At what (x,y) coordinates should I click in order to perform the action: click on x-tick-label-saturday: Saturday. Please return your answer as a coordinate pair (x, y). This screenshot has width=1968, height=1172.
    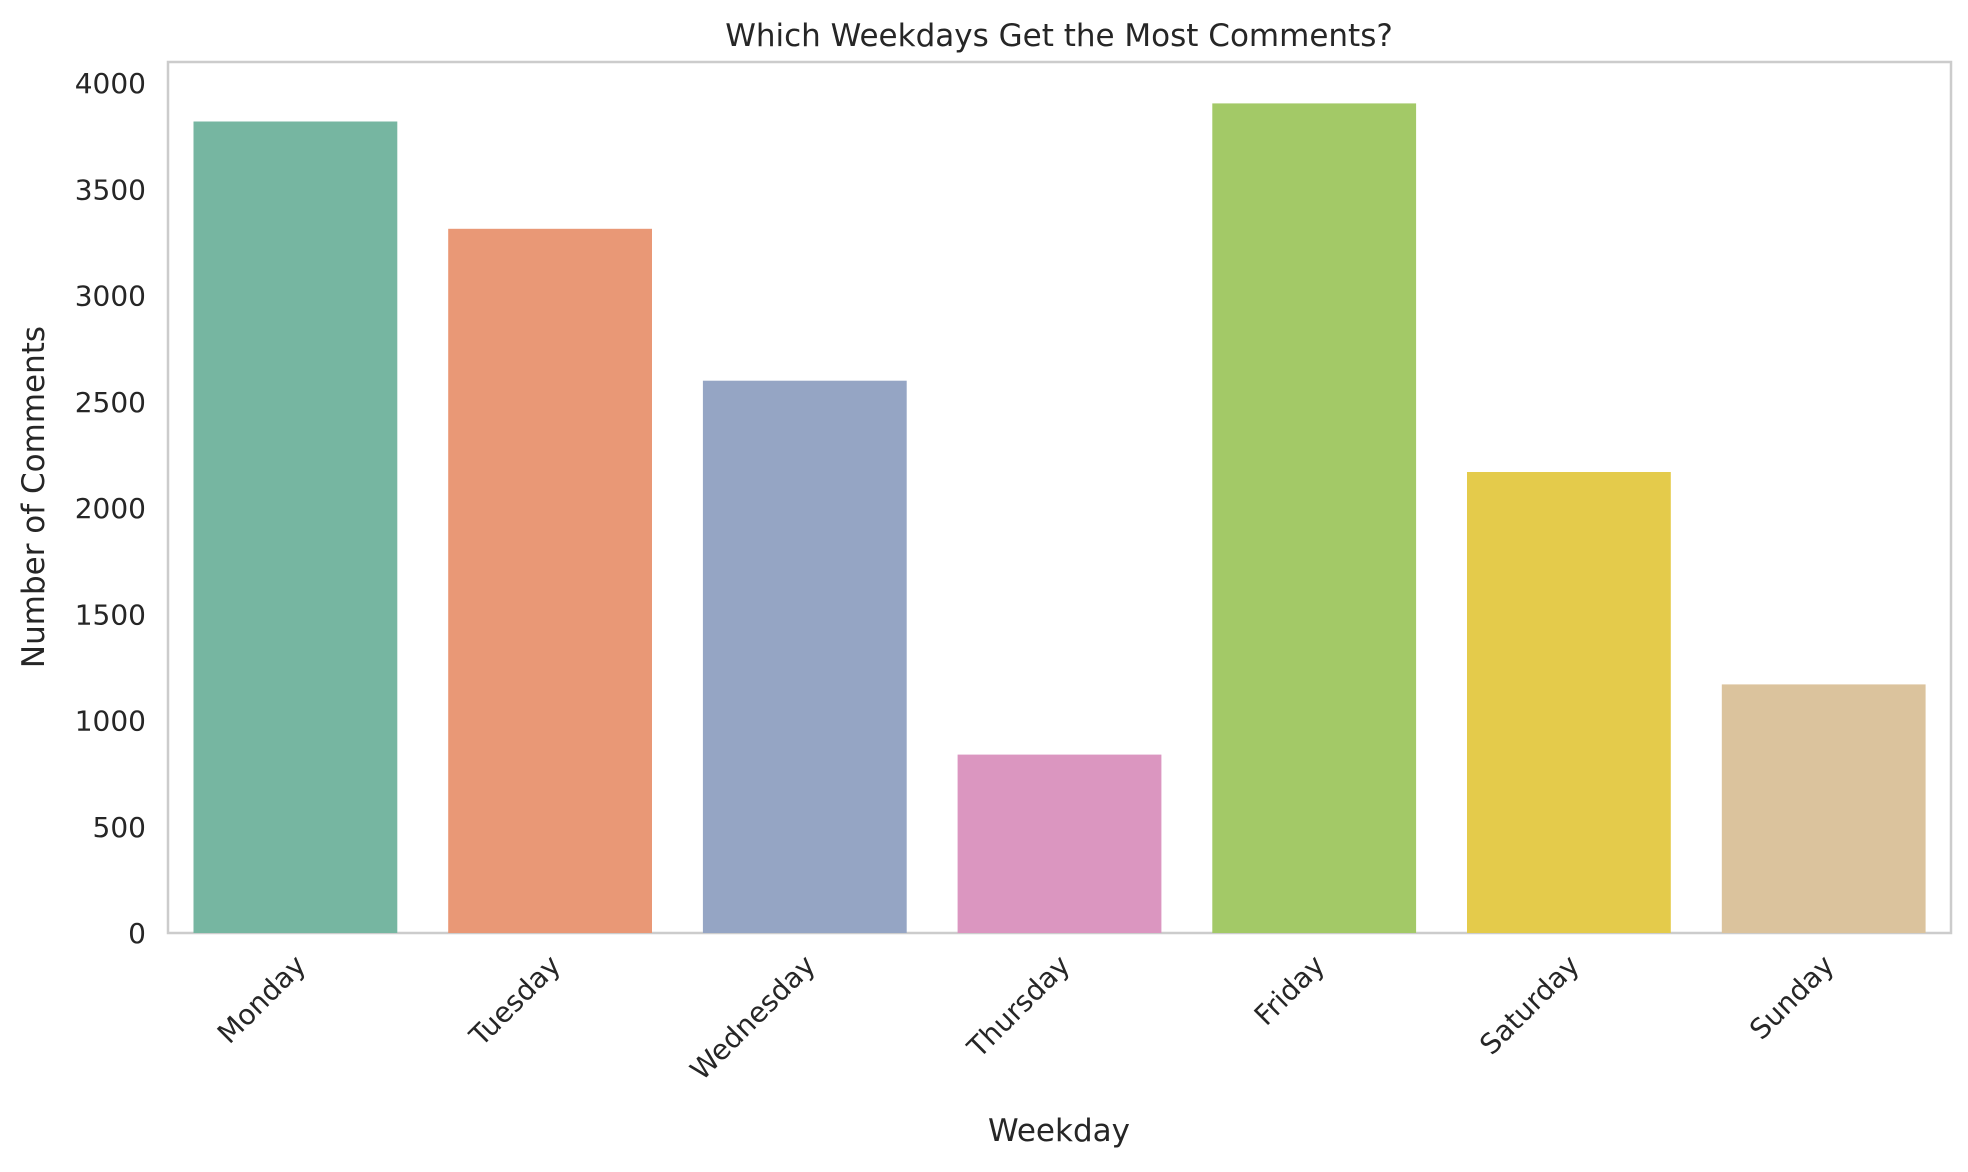
    Looking at the image, I should click on (1529, 1005).